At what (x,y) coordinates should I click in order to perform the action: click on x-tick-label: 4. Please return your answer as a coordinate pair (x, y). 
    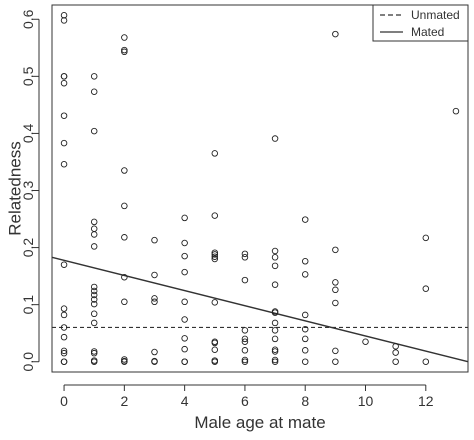
    Looking at the image, I should click on (185, 401).